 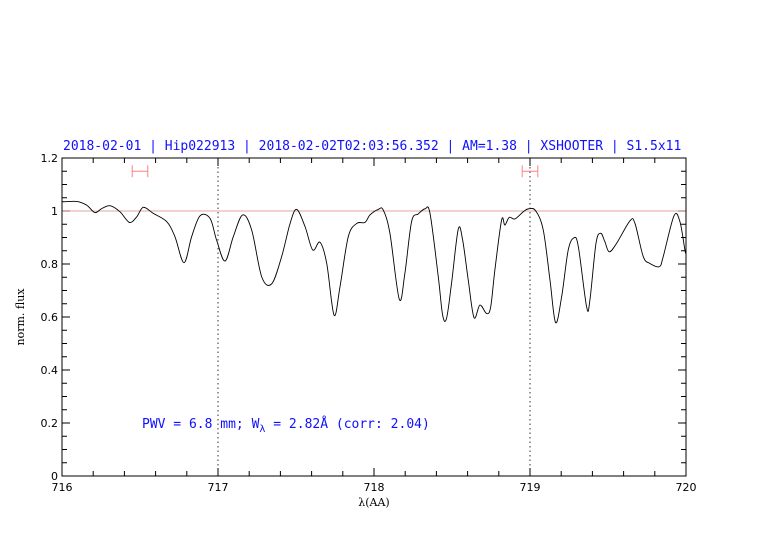 I want to click on pwv-annotation: PWV = 6.8 mm; Wλ = 2.82Å (corr: 2.04), so click(x=286, y=425).